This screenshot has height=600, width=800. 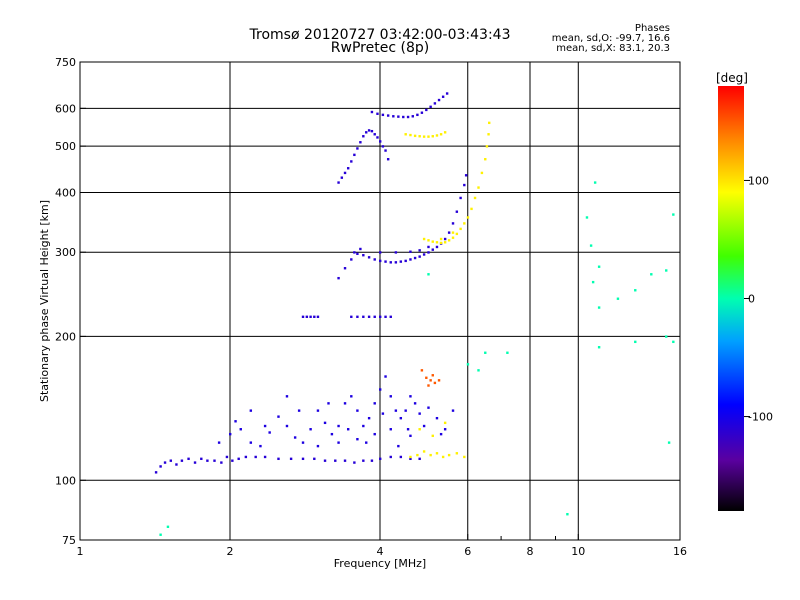 I want to click on colorbar-ticks: 100 0 -100, so click(x=758, y=299).